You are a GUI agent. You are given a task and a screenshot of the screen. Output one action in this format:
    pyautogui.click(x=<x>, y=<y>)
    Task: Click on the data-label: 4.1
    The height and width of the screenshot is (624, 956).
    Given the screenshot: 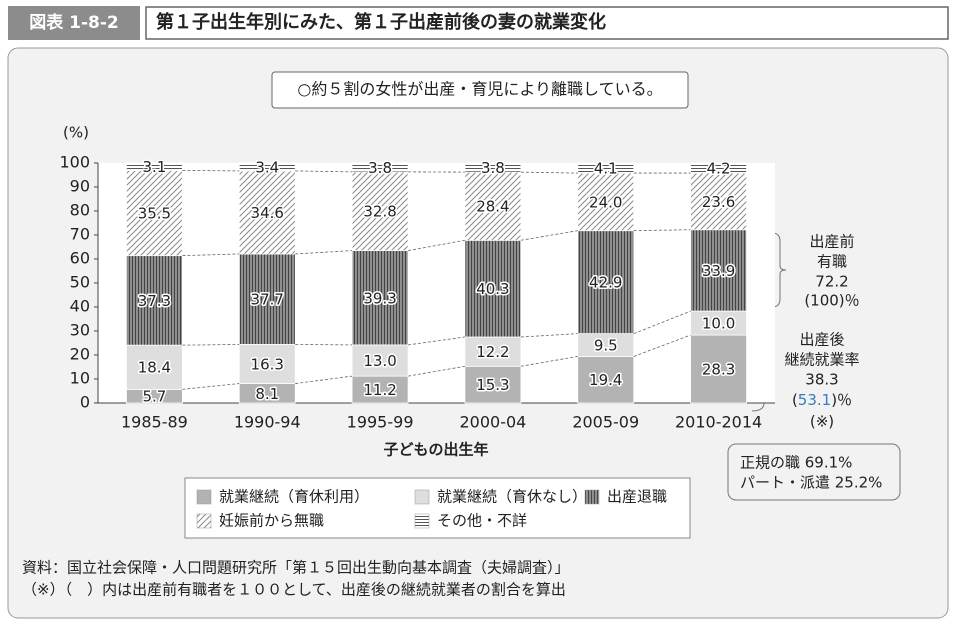 What is the action you would take?
    pyautogui.click(x=606, y=169)
    